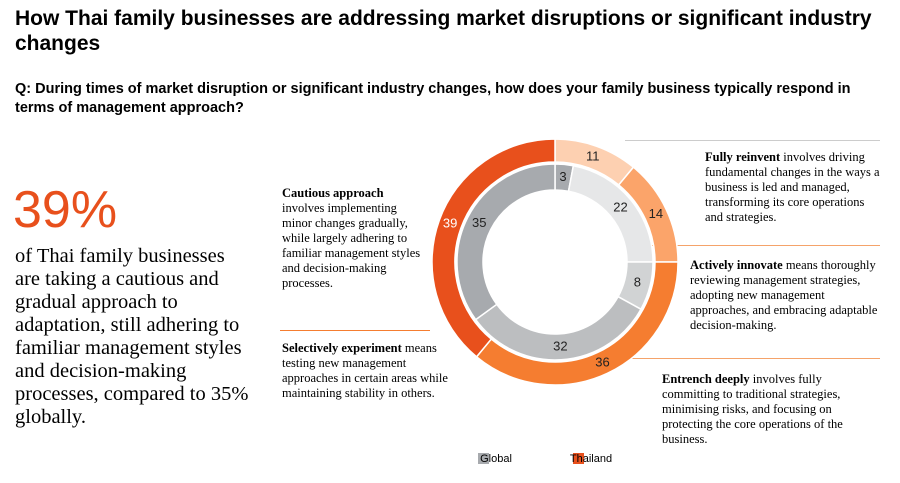  Describe the element at coordinates (593, 156) in the screenshot. I see `data-label: 11` at that location.